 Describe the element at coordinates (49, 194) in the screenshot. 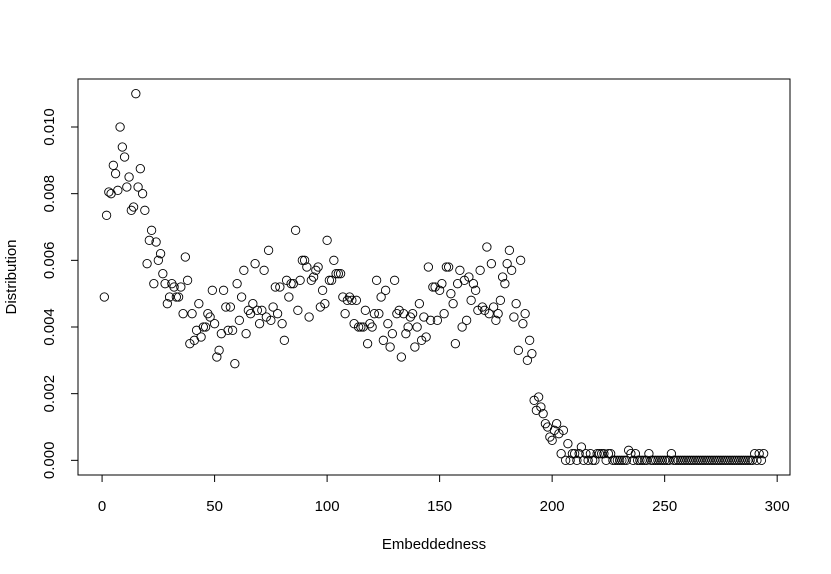

I see `y-tick-label: 0.008` at that location.